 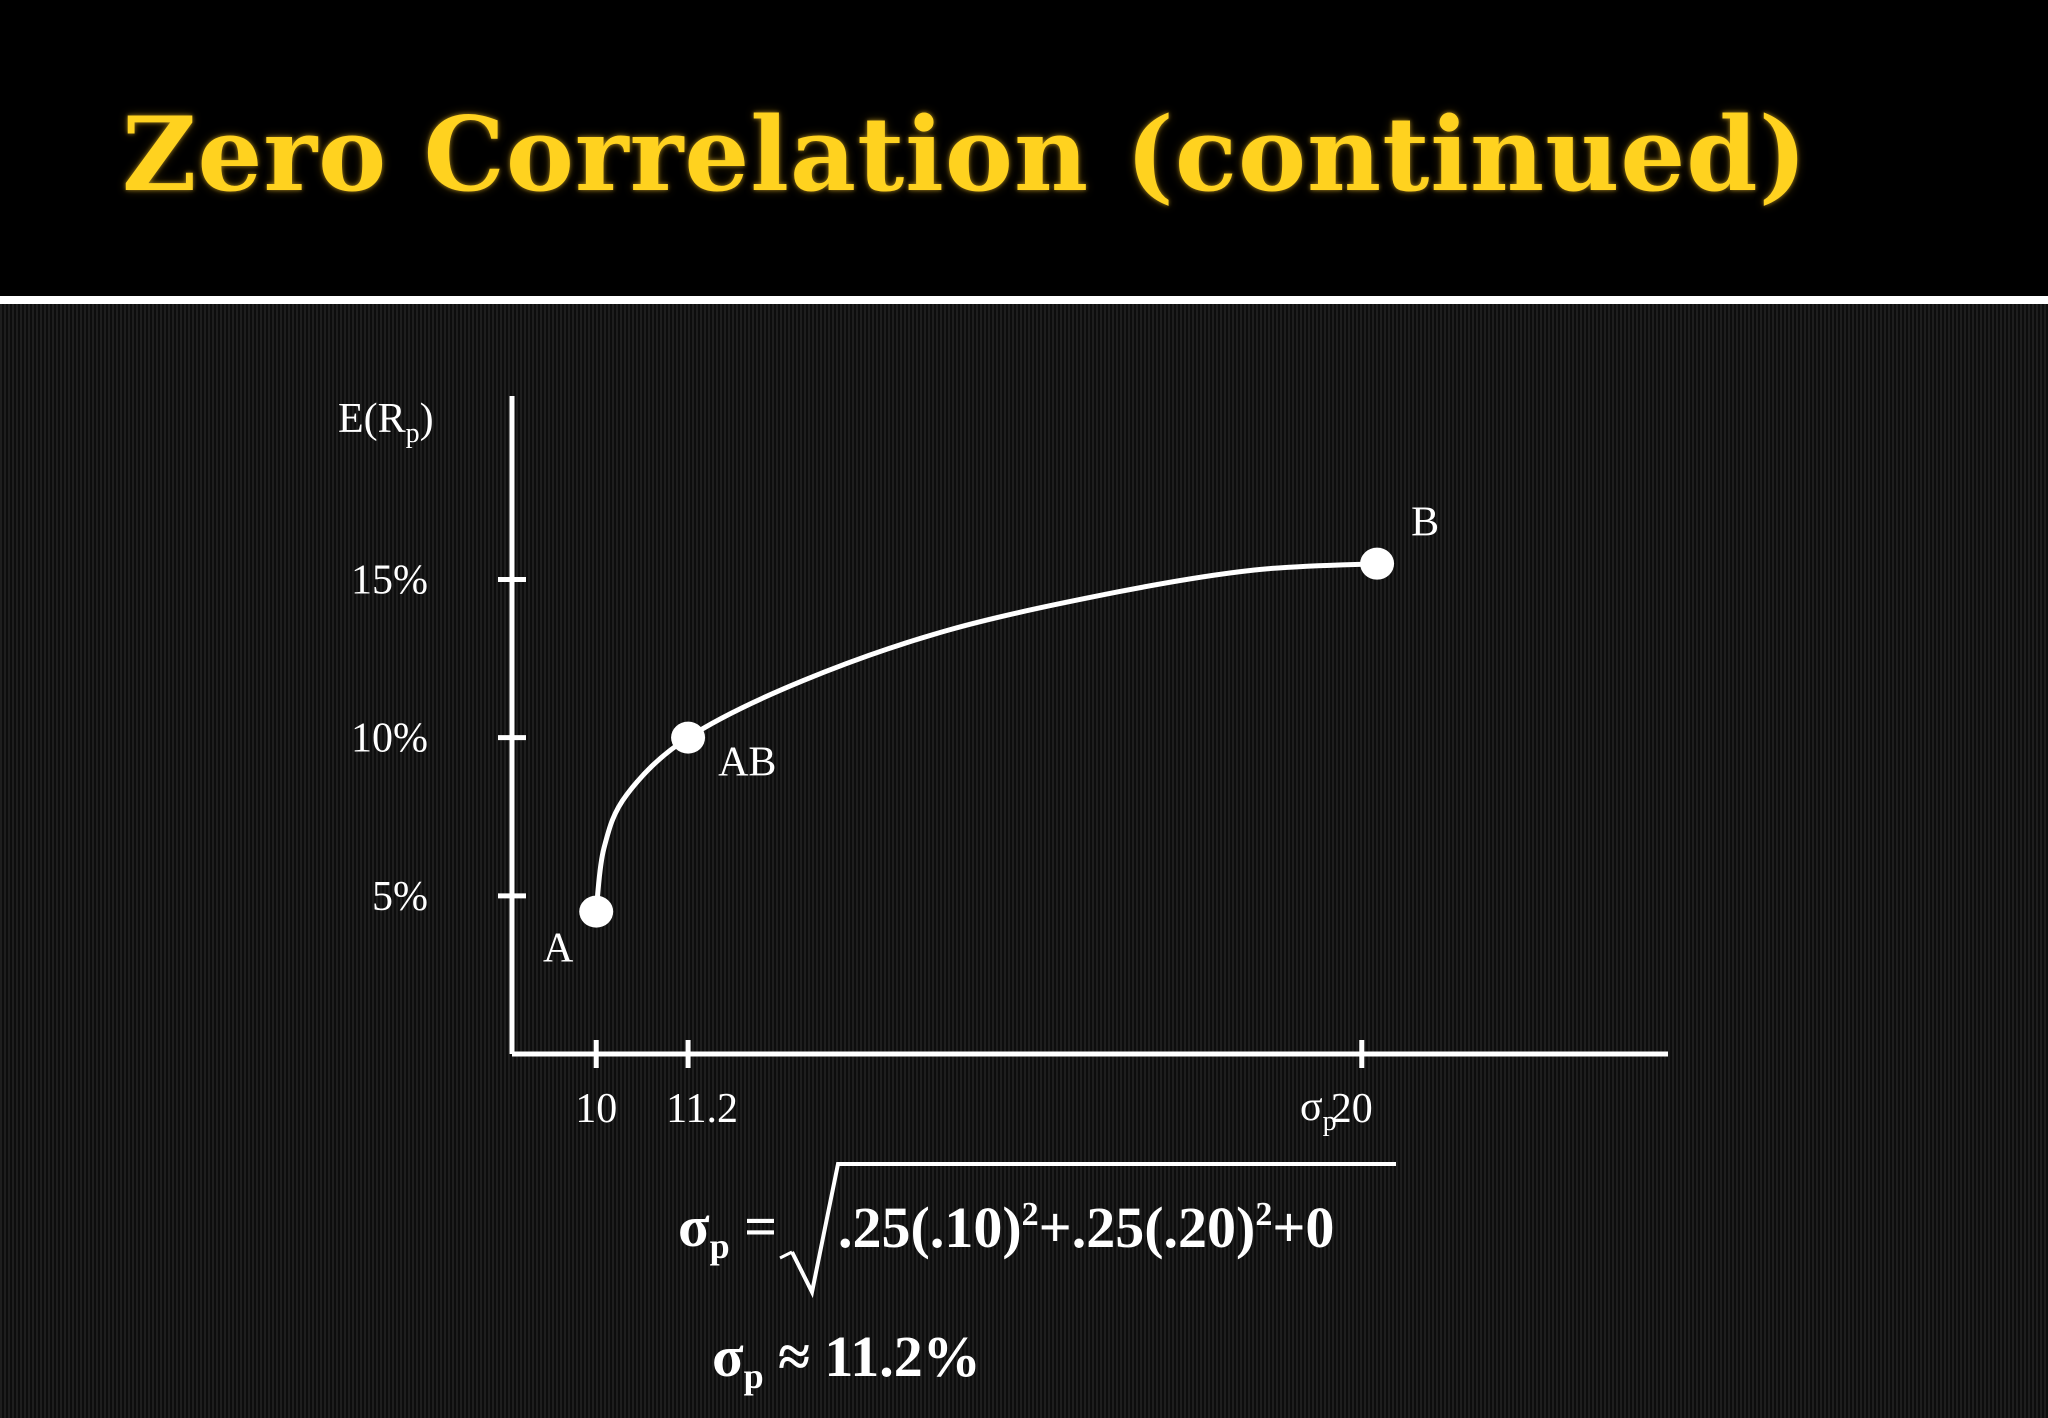 I want to click on data-point-b, so click(x=1377, y=563).